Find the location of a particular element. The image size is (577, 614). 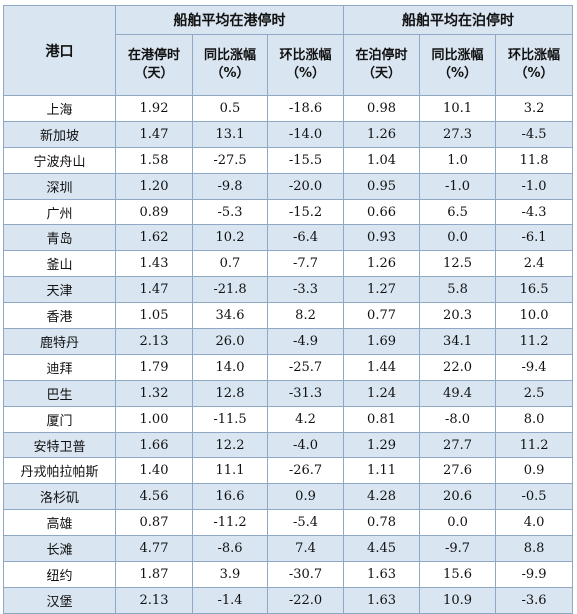

cell-port-mom: -4.9 is located at coordinates (306, 342).